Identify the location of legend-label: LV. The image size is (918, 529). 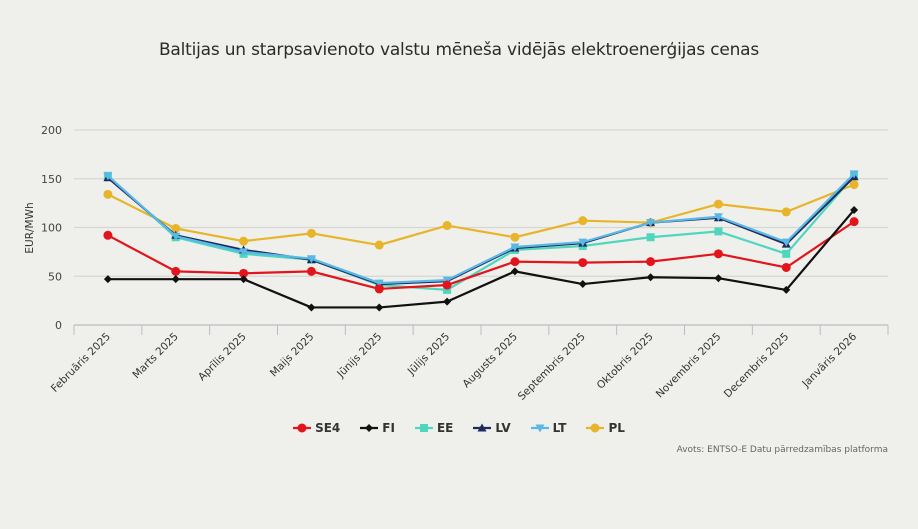
(503, 428).